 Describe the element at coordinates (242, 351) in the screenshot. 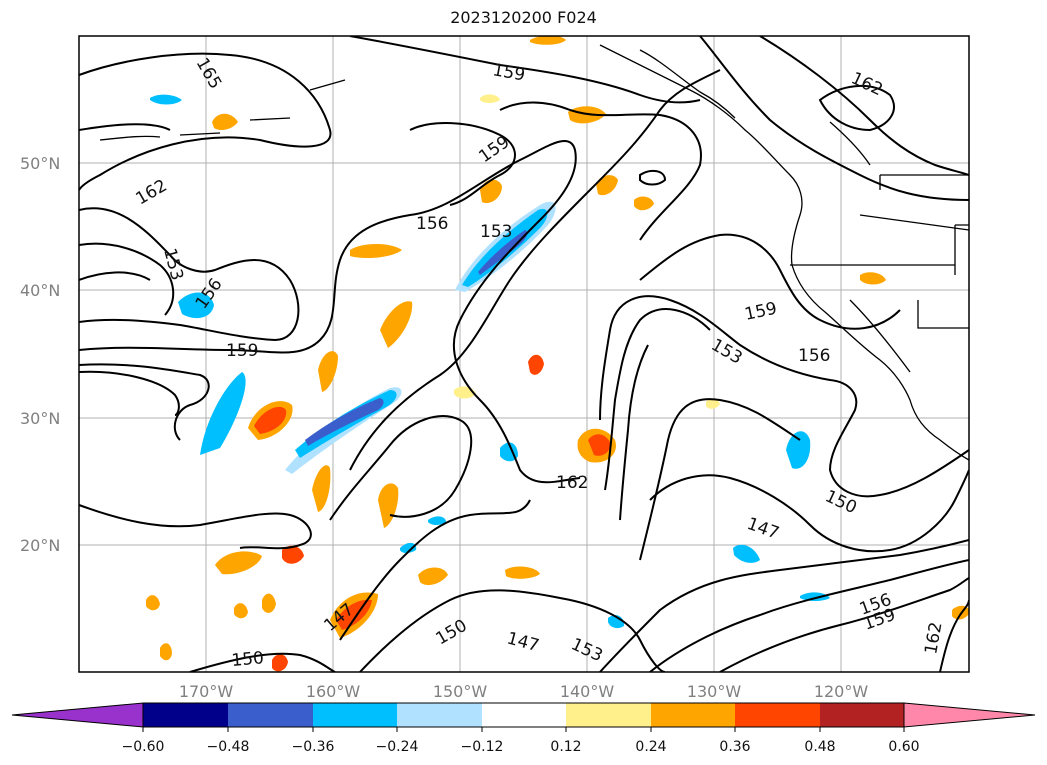

I see `contour-label: 159` at that location.